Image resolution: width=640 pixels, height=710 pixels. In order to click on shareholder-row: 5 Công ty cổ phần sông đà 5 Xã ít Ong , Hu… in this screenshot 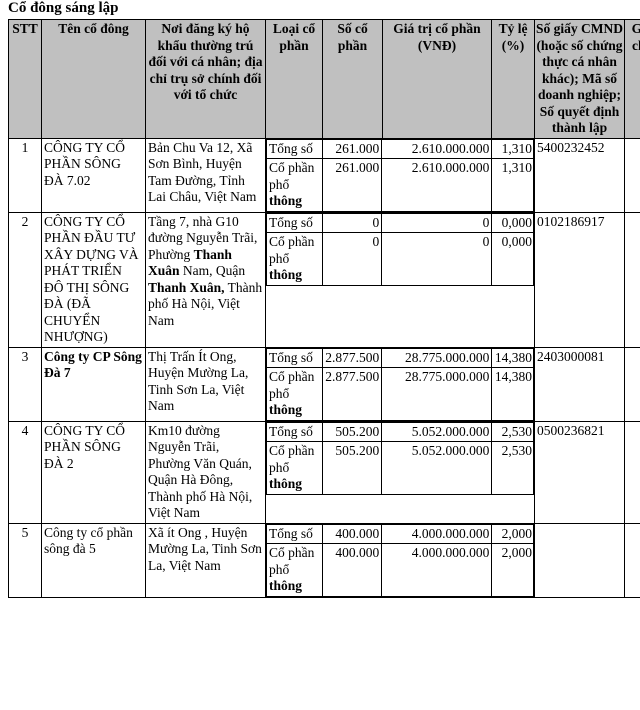, I will do `click(324, 560)`.